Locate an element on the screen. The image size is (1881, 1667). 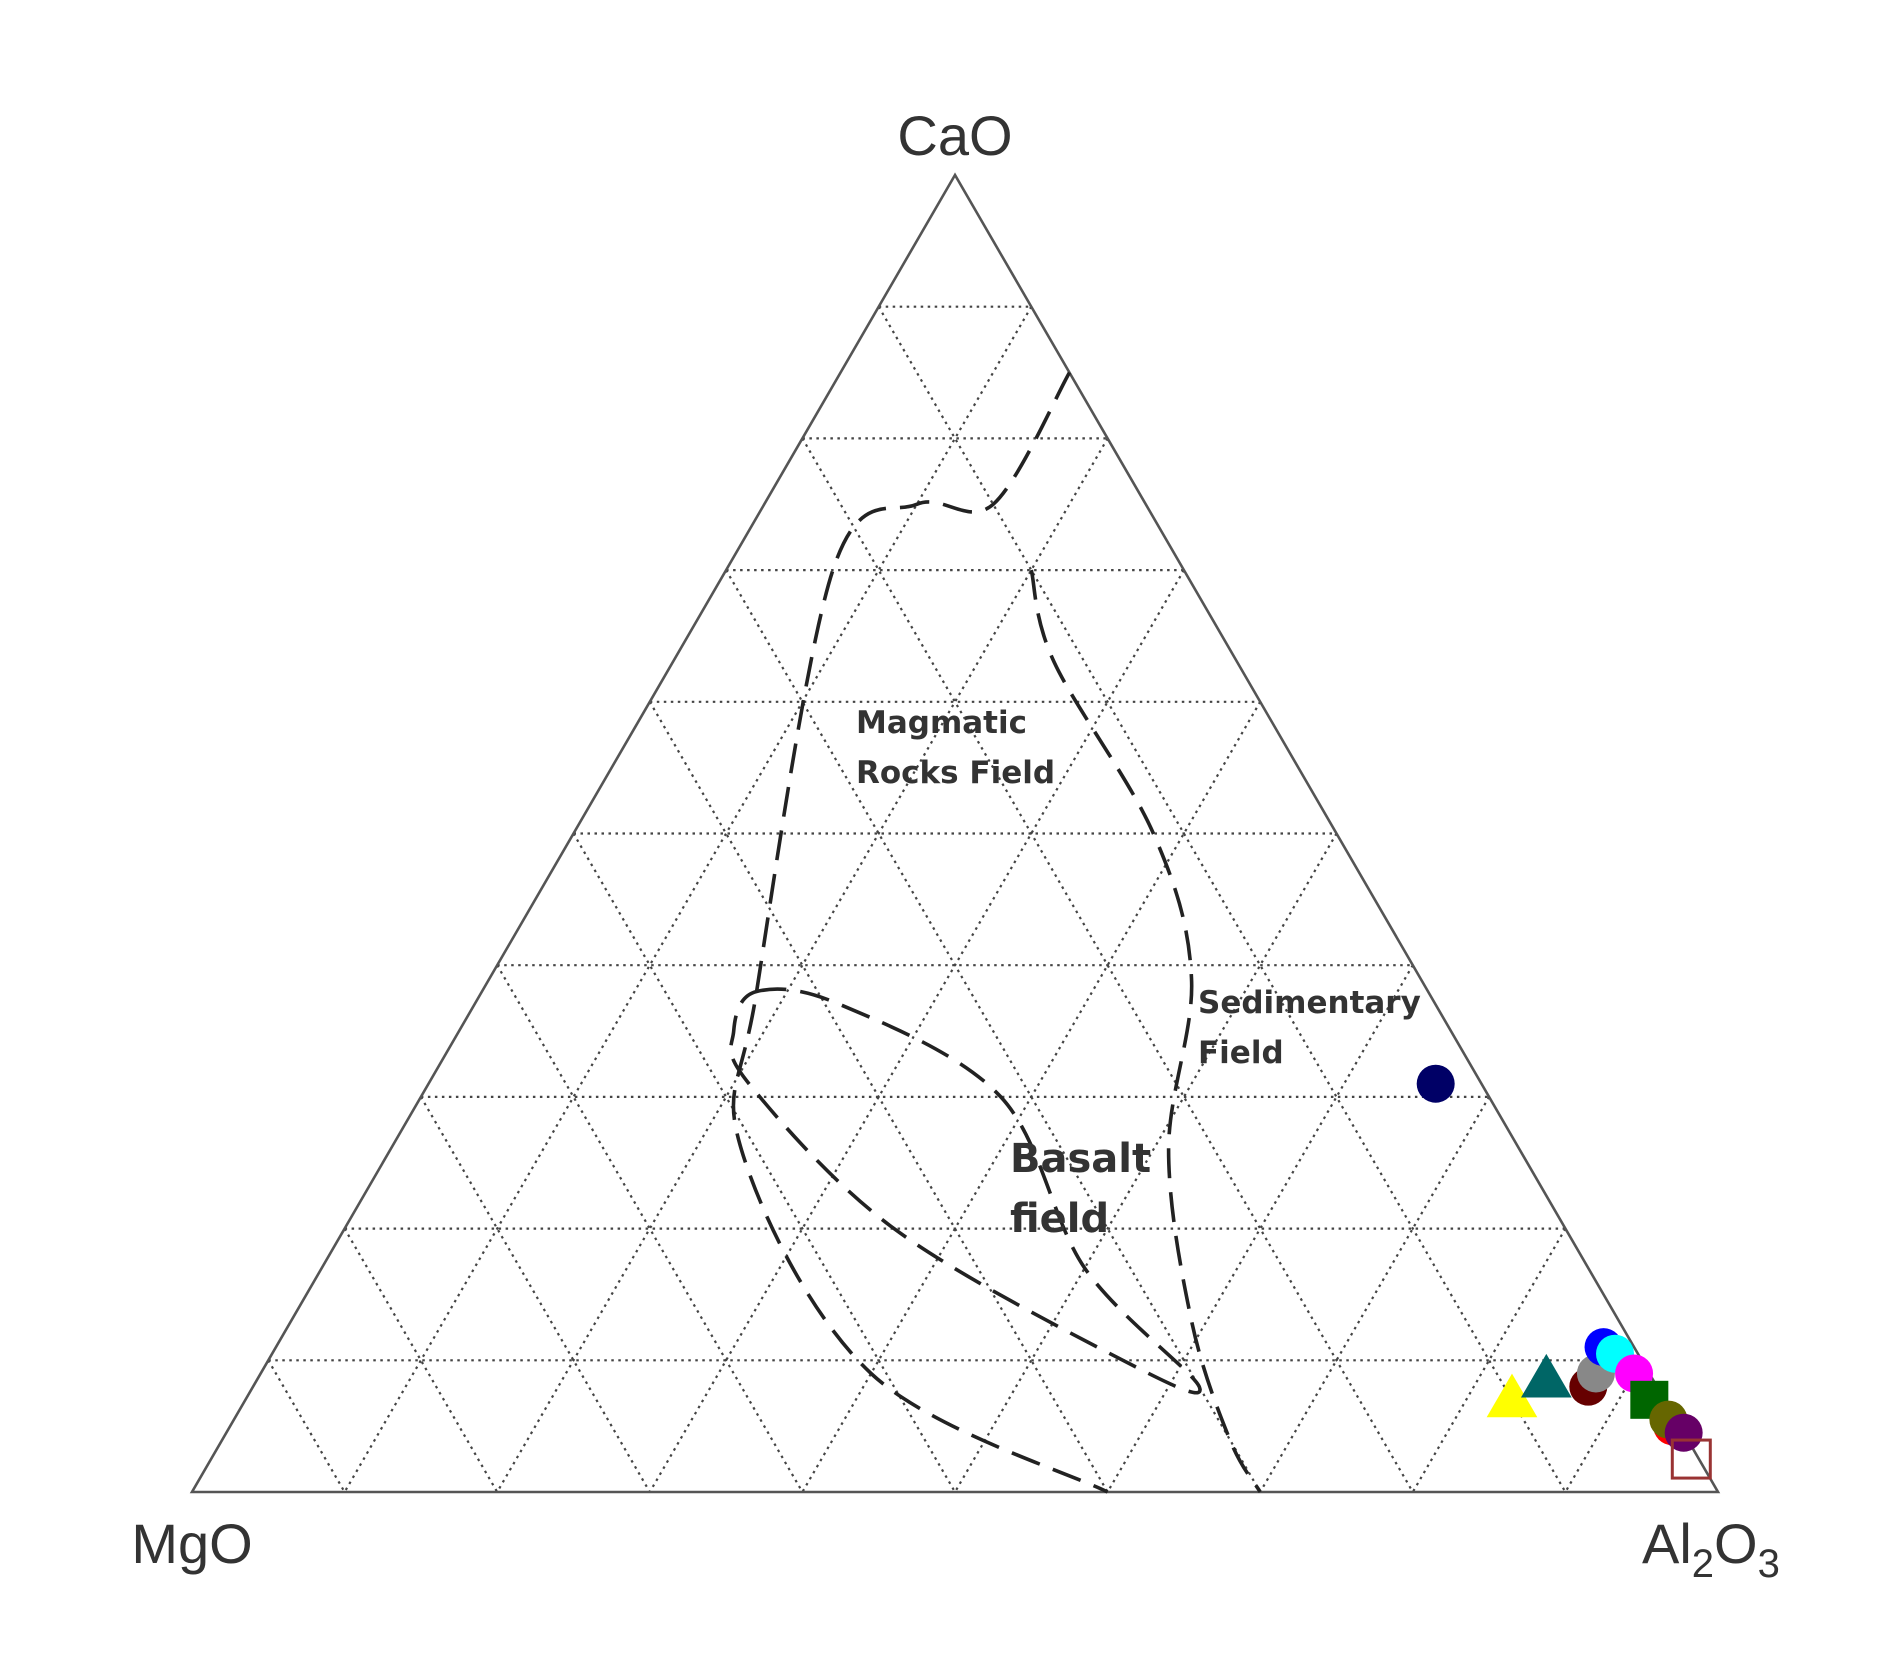
basalt-boundary is located at coordinates (965, 1191).